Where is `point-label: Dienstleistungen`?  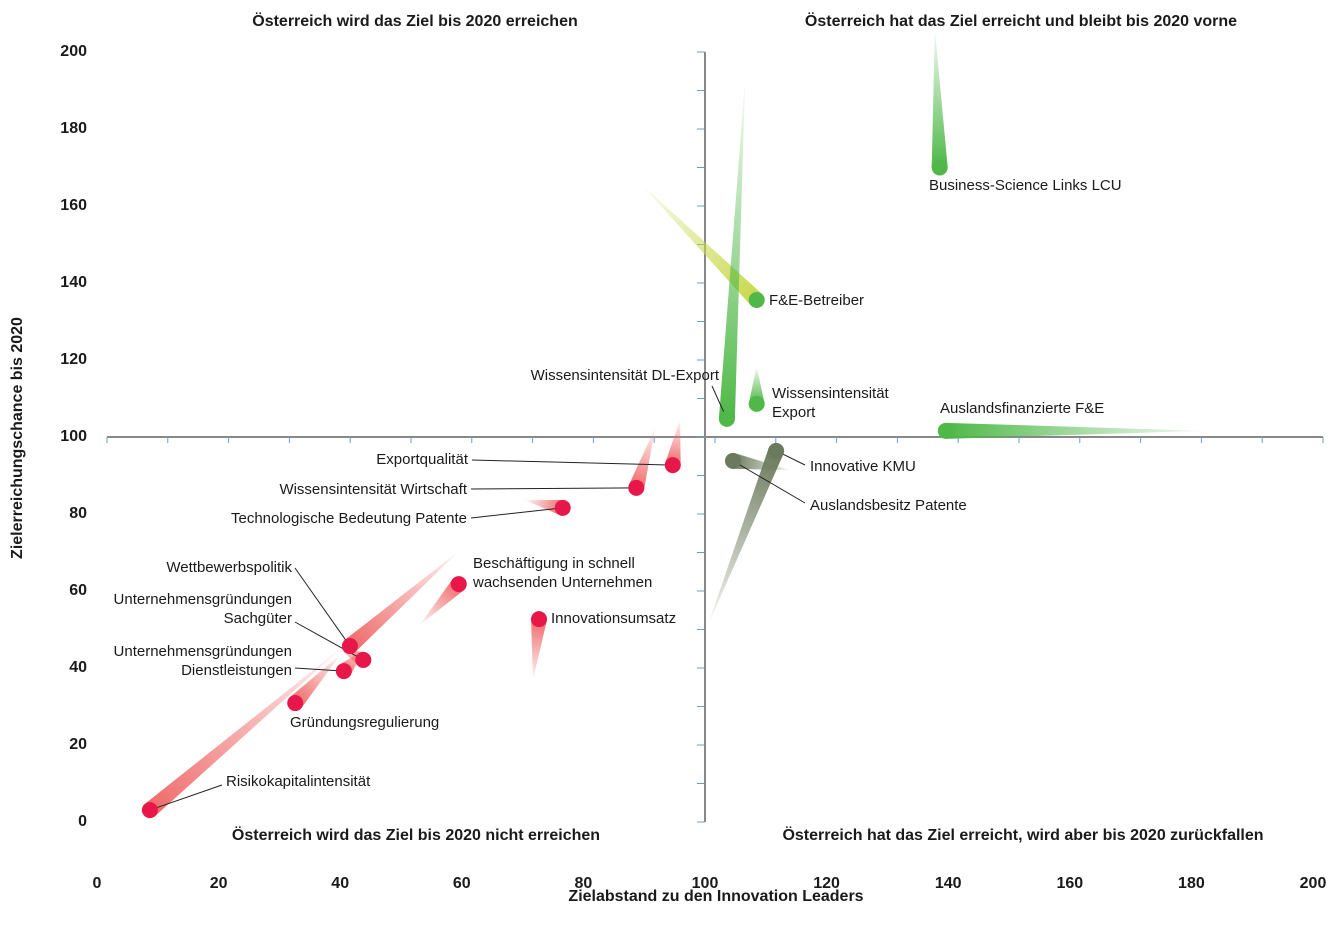 point-label: Dienstleistungen is located at coordinates (236, 670).